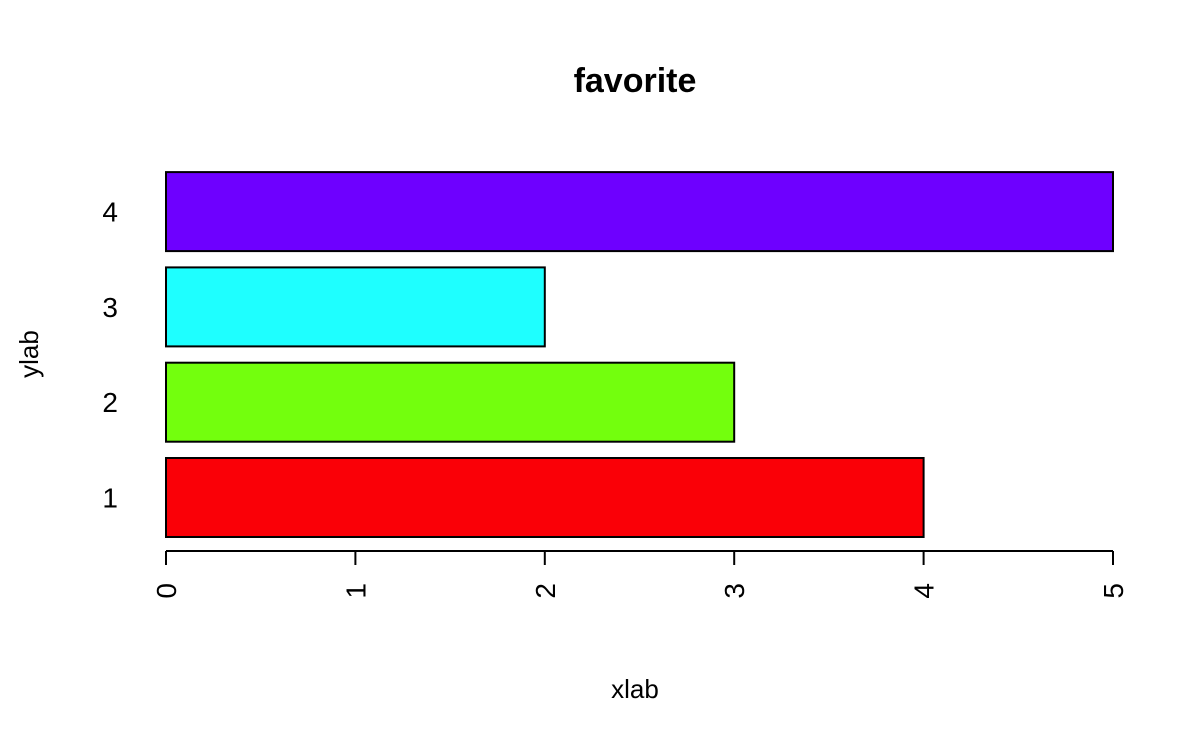 The width and height of the screenshot is (1194, 748). Describe the element at coordinates (734, 591) in the screenshot. I see `x-tick-label: 3` at that location.